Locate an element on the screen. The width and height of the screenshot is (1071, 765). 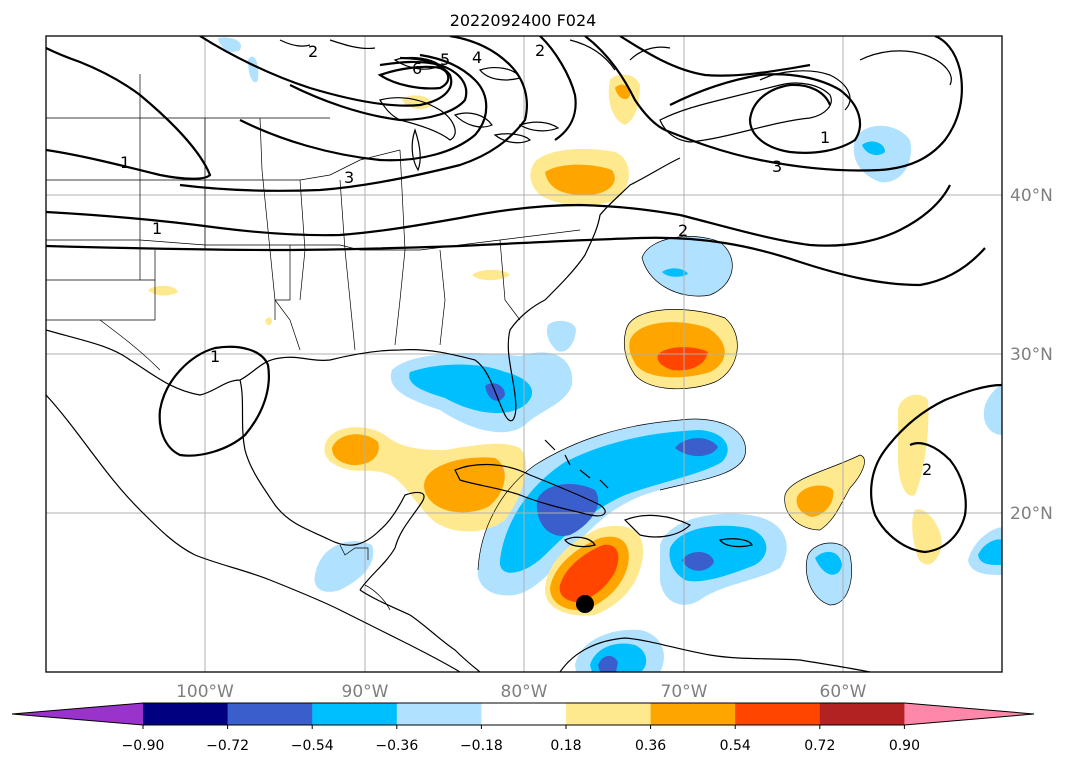
colorbar-tick-label: 0.36 is located at coordinates (650, 746).